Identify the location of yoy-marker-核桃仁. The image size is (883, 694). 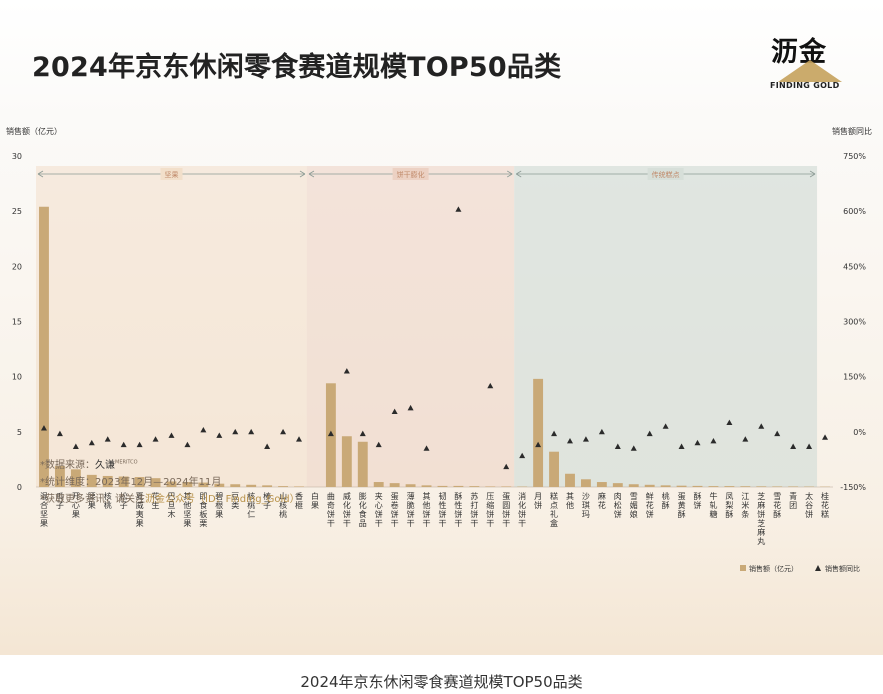
(251, 431).